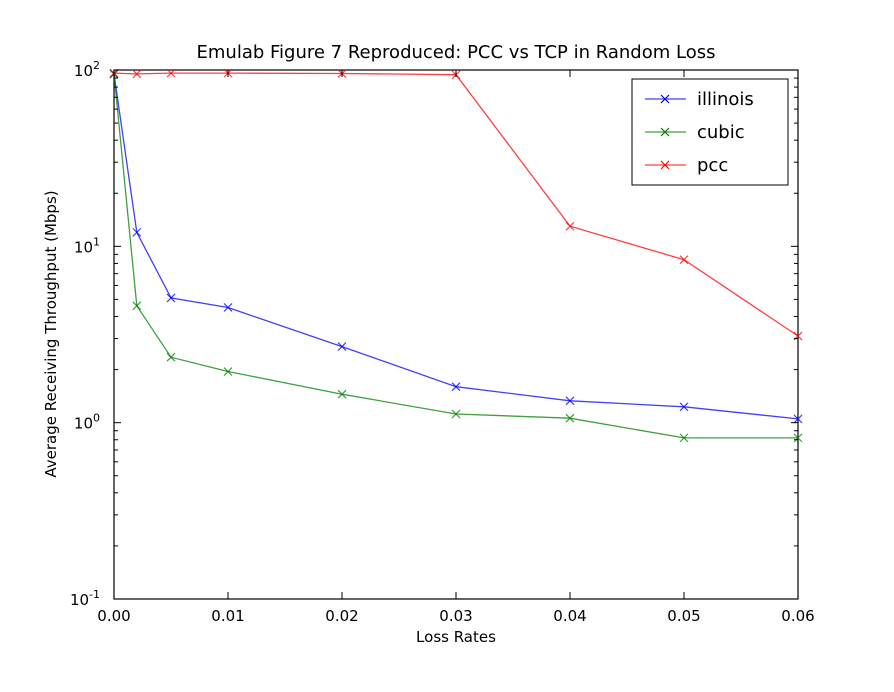 The width and height of the screenshot is (894, 692). Describe the element at coordinates (797, 616) in the screenshot. I see `x-tick-label: 0.06` at that location.